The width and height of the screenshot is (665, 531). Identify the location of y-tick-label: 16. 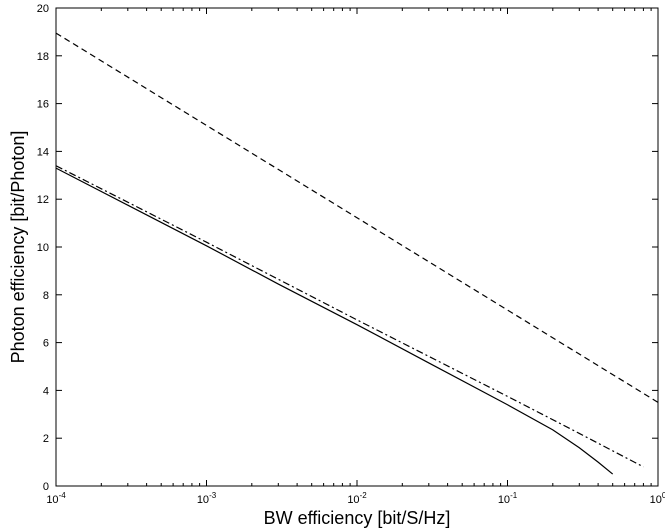
(43, 105).